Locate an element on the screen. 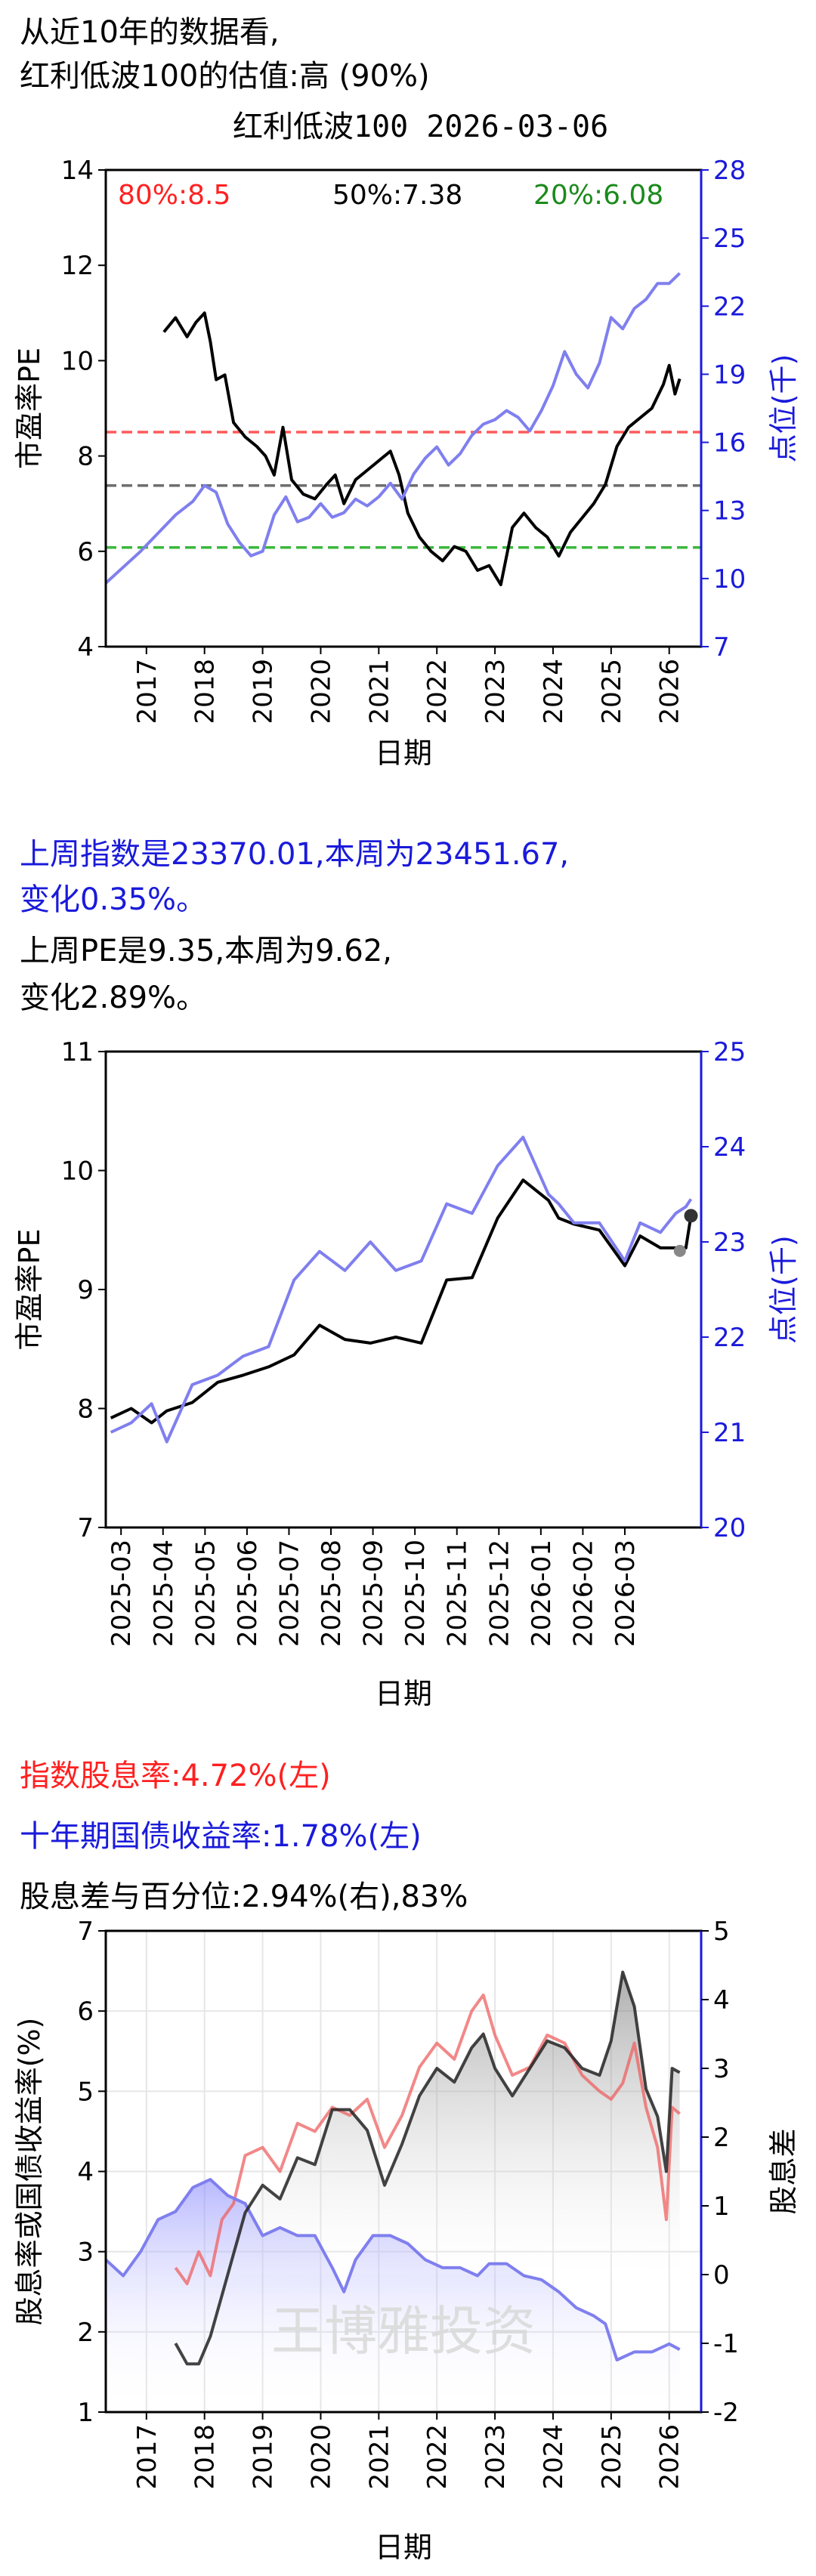  x-tick-label: 2025-05 is located at coordinates (205, 1593).